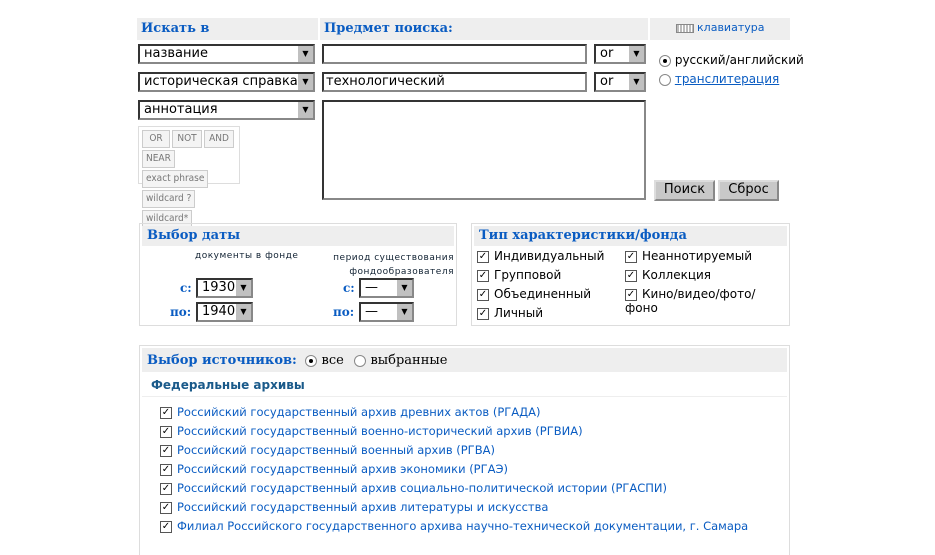  I want to click on date-title: Выбор даты, so click(298, 236).